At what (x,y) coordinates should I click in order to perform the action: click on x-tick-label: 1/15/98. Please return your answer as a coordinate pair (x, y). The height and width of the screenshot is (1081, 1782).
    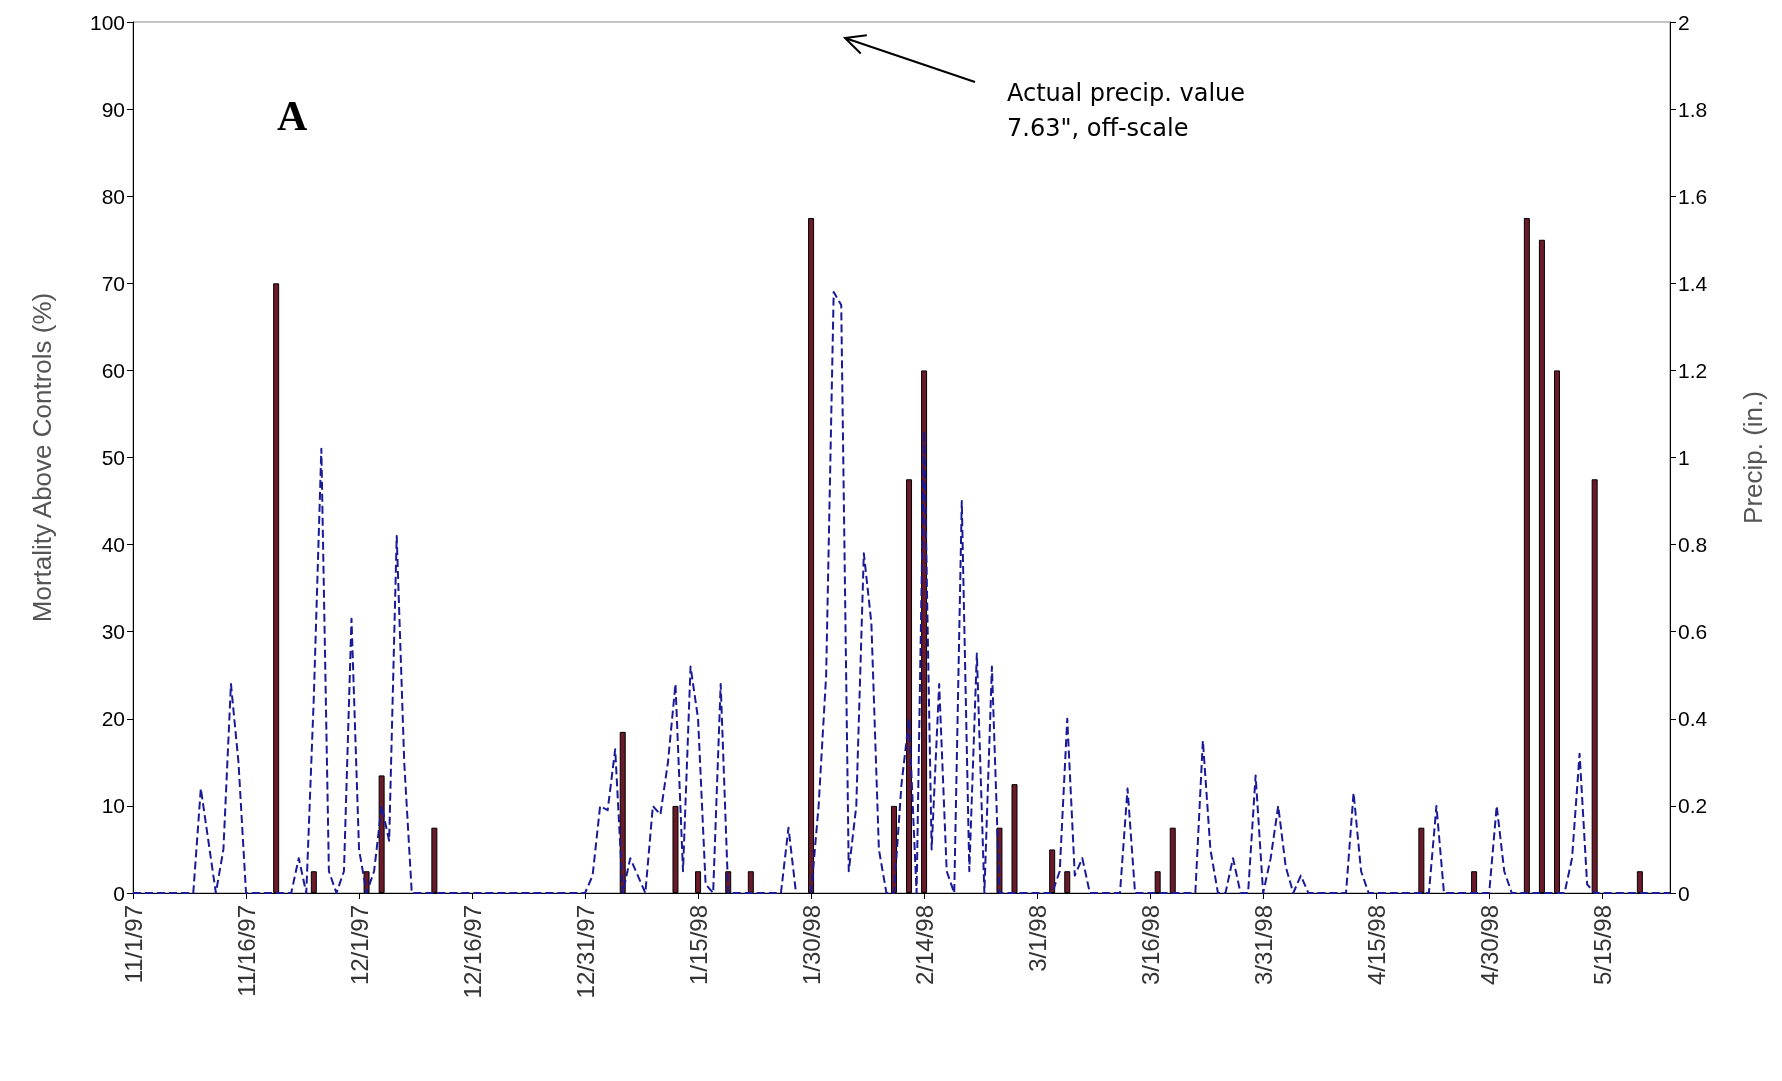
    Looking at the image, I should click on (698, 945).